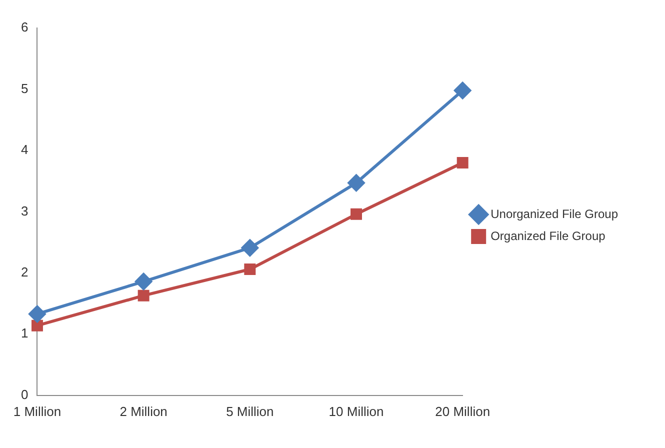 The height and width of the screenshot is (448, 665). Describe the element at coordinates (24, 272) in the screenshot. I see `y-tick-label: 2` at that location.